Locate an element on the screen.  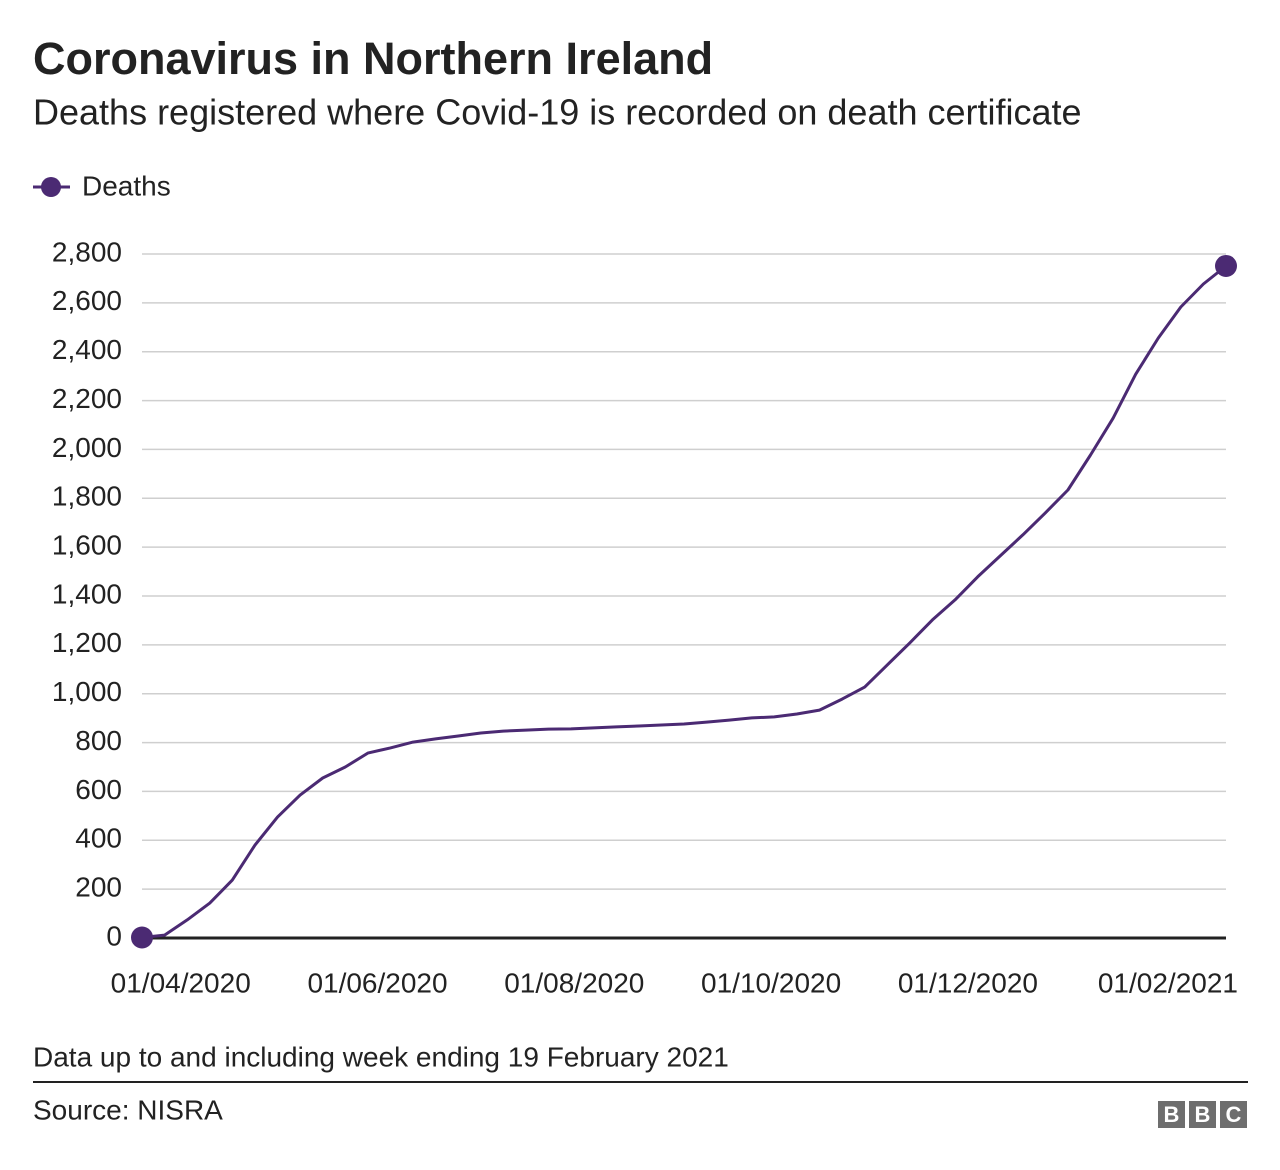
legend-label: Deaths is located at coordinates (126, 185).